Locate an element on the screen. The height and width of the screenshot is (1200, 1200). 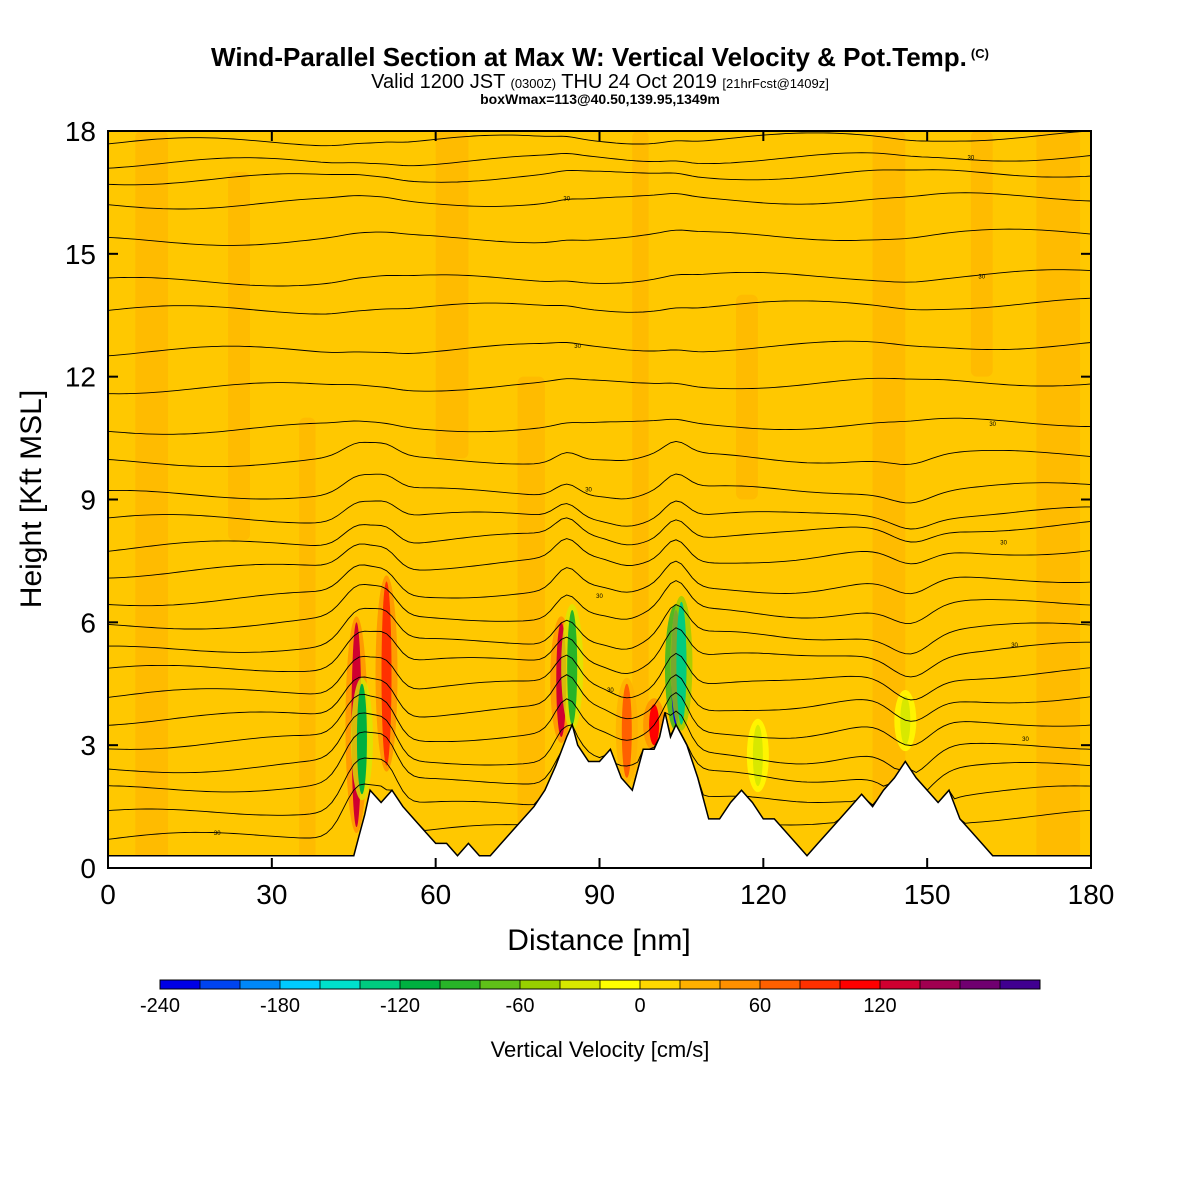
y-tick-label: 9 is located at coordinates (88, 500).